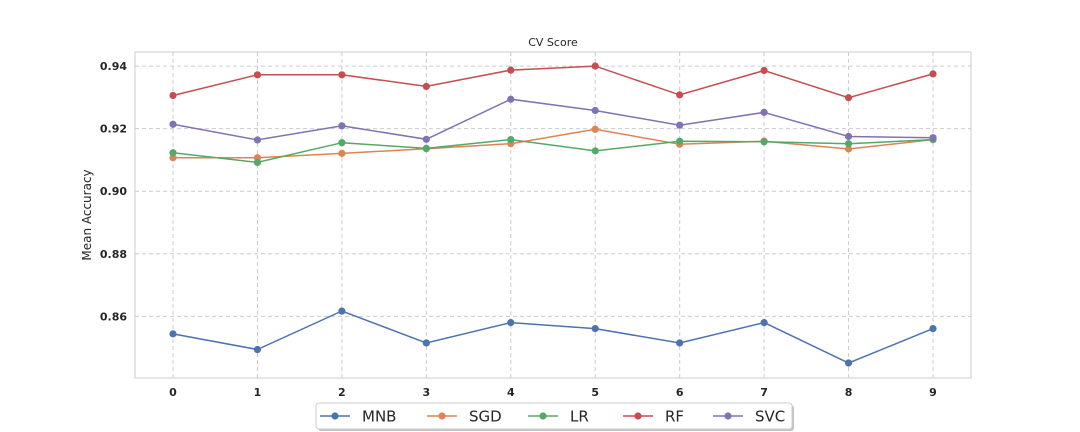  I want to click on x-tick-label: 5, so click(595, 392).